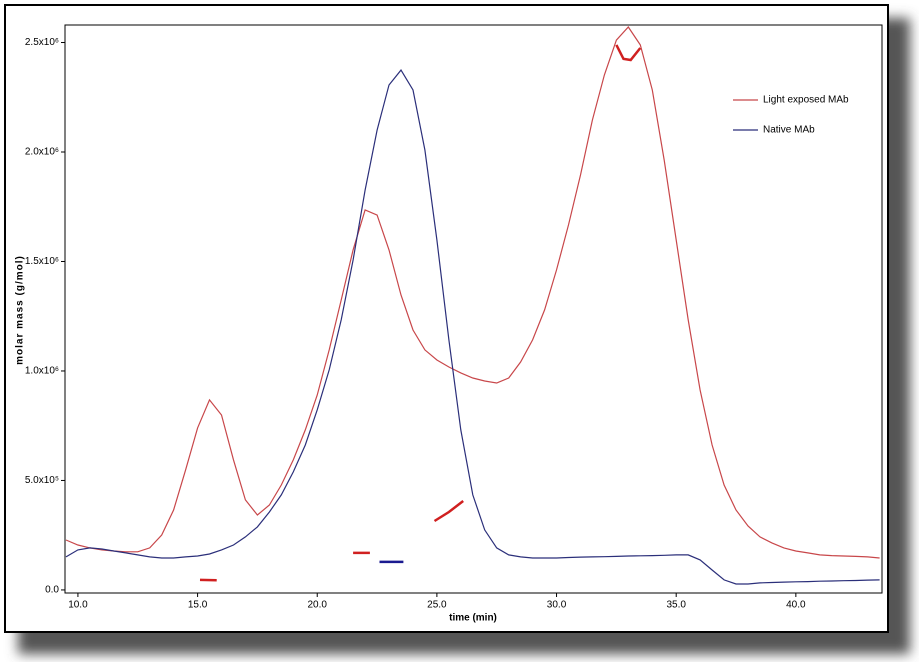  Describe the element at coordinates (317, 605) in the screenshot. I see `x-tick-label: 20.0` at that location.